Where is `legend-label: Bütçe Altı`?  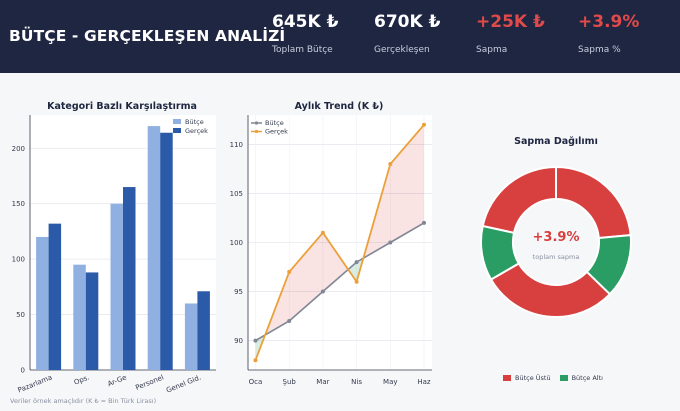 legend-label: Bütçe Altı is located at coordinates (587, 378).